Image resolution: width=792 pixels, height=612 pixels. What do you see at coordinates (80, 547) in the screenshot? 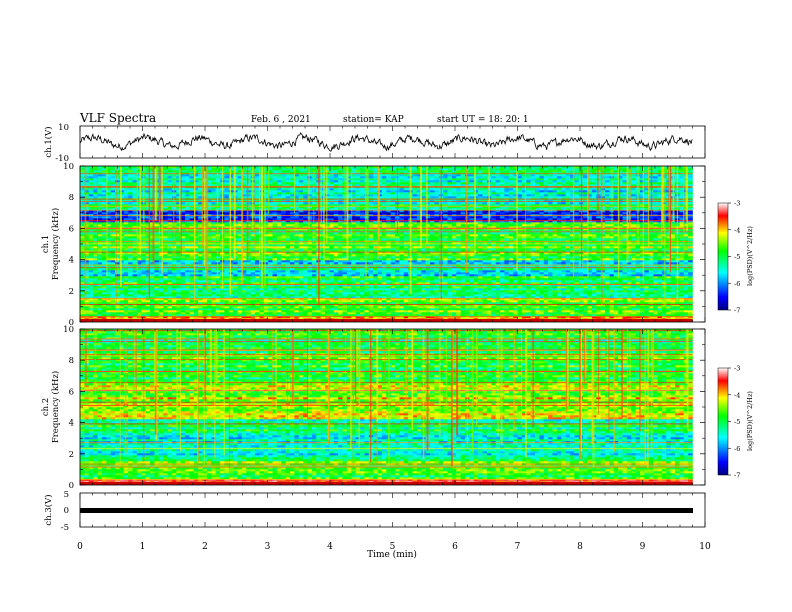
I see `x-tick-0: 0` at bounding box center [80, 547].